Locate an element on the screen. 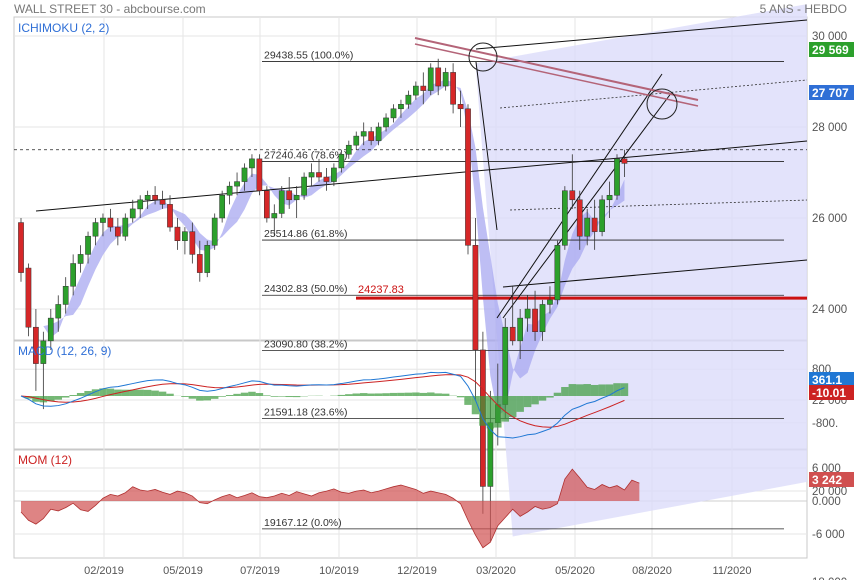  momentum-value-badge: 3 242 is located at coordinates (827, 480).